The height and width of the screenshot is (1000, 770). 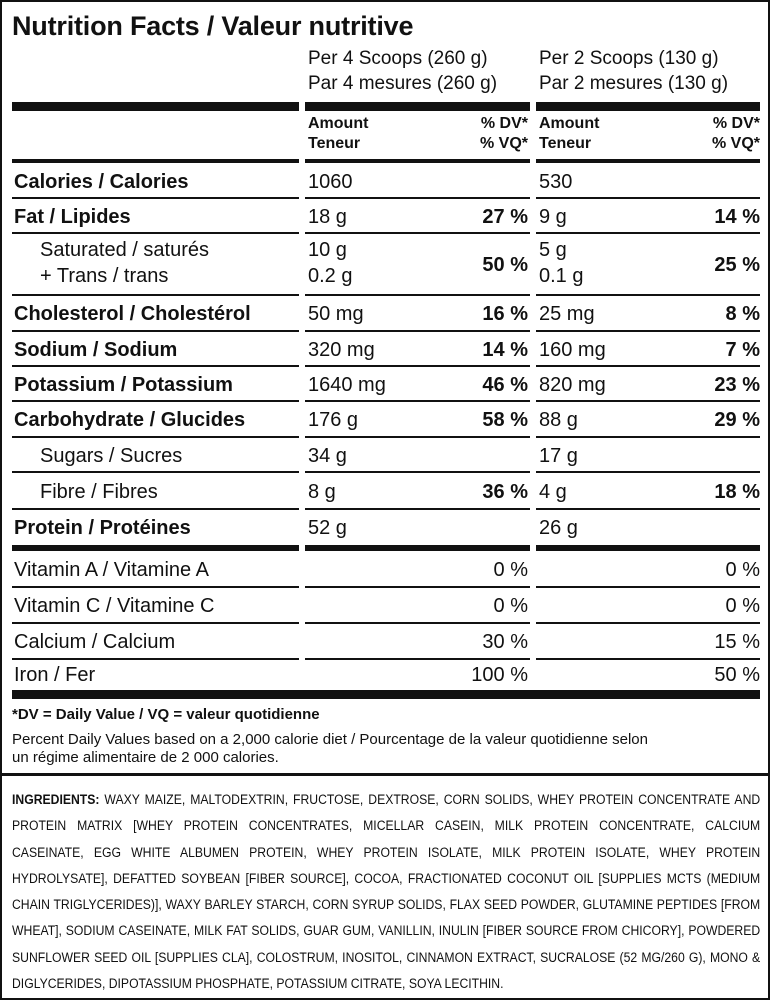 What do you see at coordinates (505, 350) in the screenshot?
I see `dv-col1: 14 %` at bounding box center [505, 350].